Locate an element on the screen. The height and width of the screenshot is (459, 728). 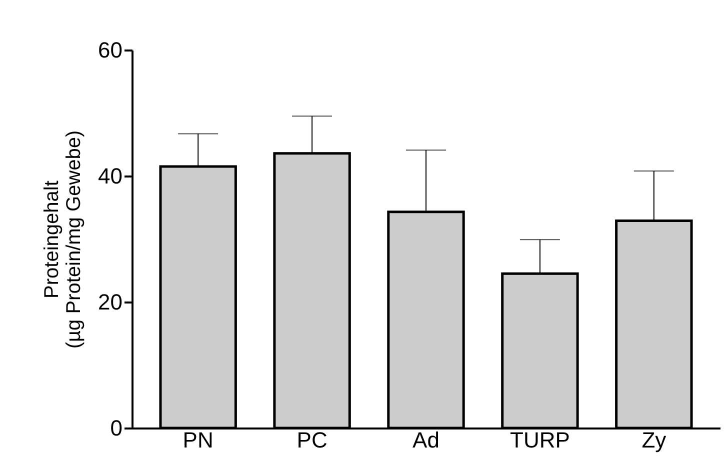
y-tick-label: 60 is located at coordinates (110, 50).